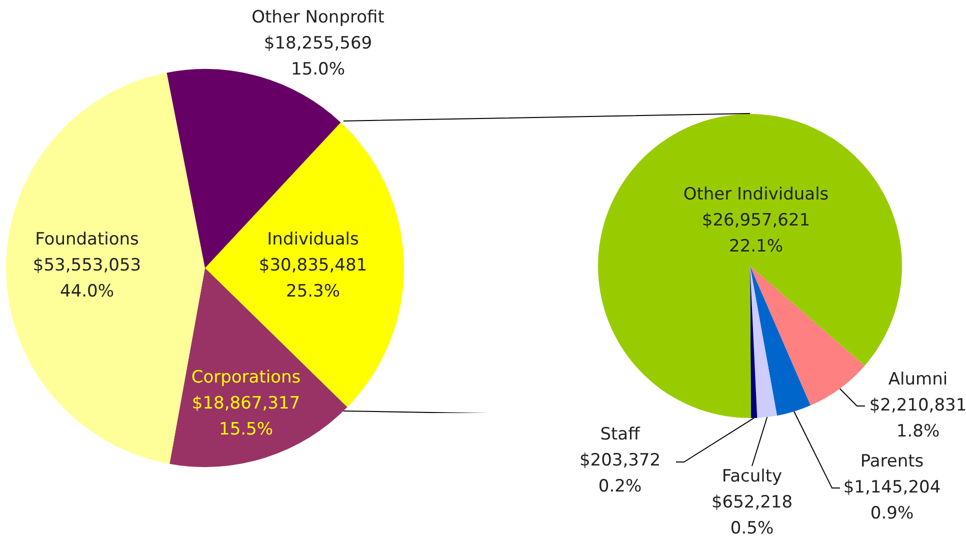 This screenshot has width=966, height=542. Describe the element at coordinates (892, 461) in the screenshot. I see `slice-label: Parents` at that location.